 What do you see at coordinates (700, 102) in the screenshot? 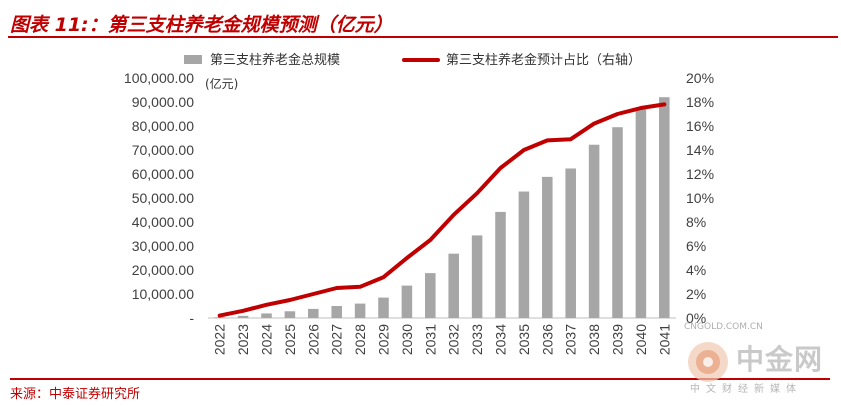
I see `y-right-tick-label: 18%` at bounding box center [700, 102].